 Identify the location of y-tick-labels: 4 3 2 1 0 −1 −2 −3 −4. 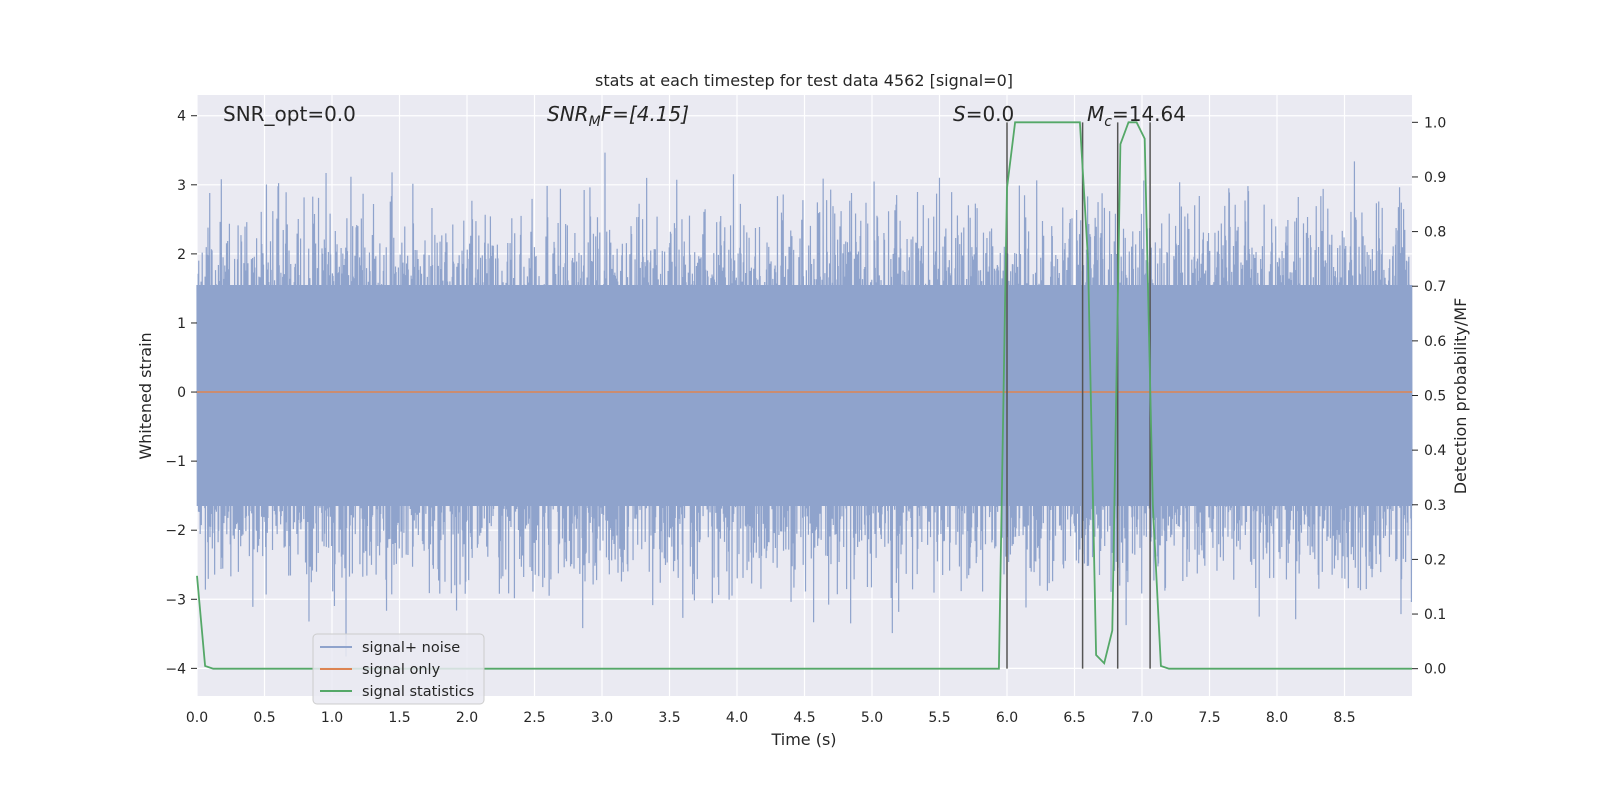
(181, 393).